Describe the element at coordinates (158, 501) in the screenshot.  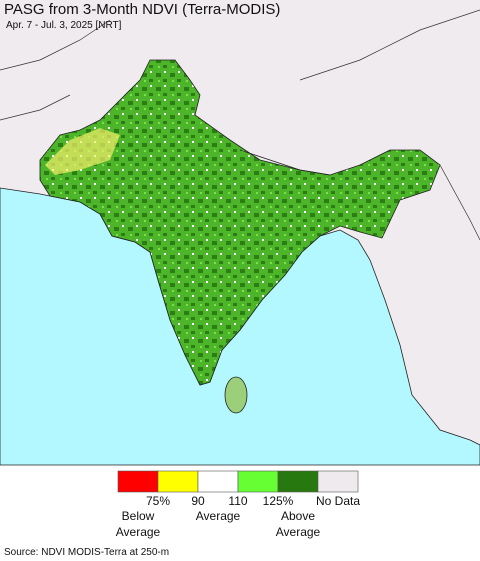
I see `legend-tick-label: 75%` at that location.